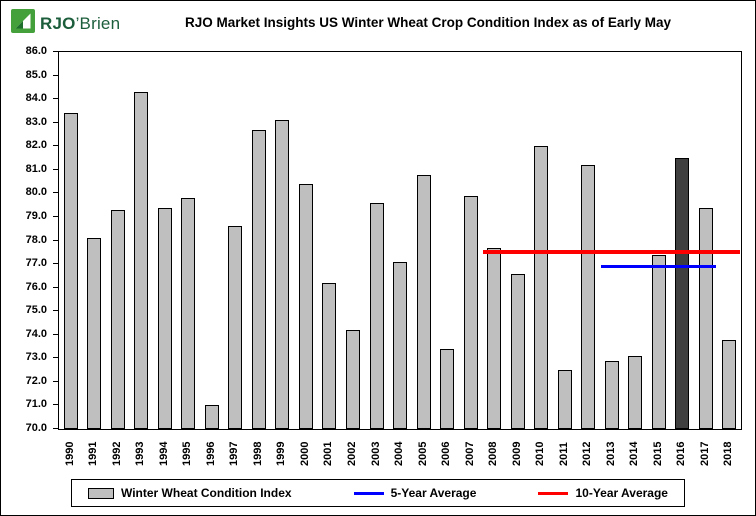 Image resolution: width=756 pixels, height=516 pixels. I want to click on bar-1990, so click(70, 271).